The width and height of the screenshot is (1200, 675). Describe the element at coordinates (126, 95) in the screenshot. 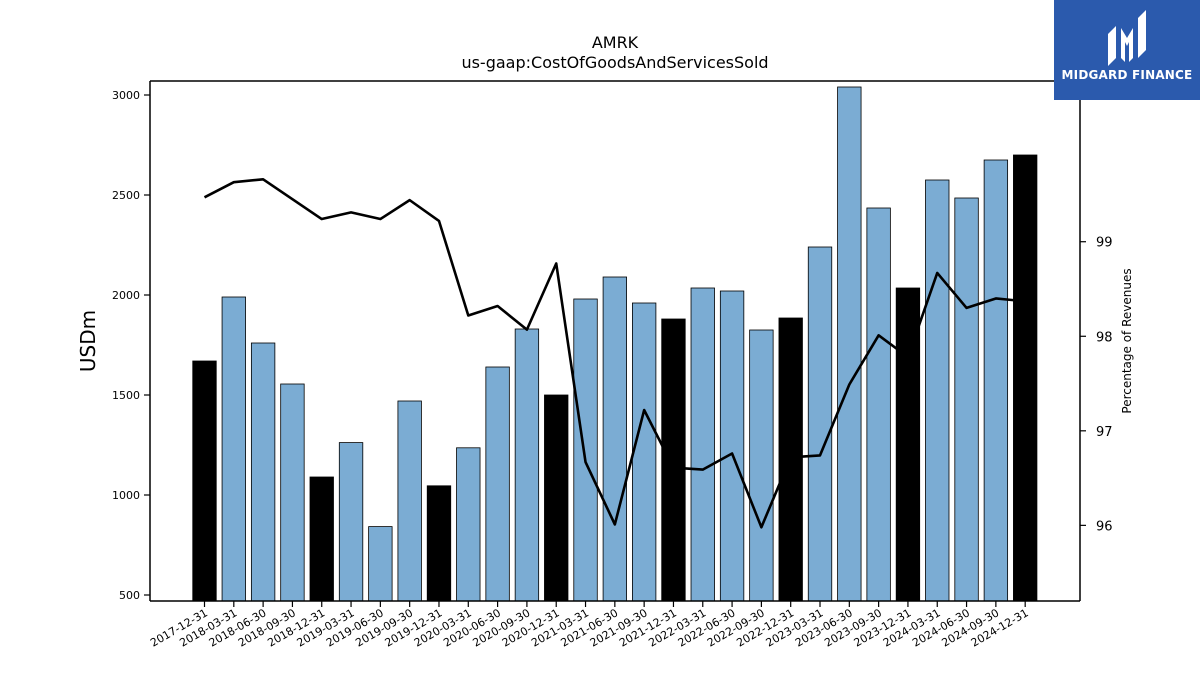

I see `y-tick-label: 3000` at that location.